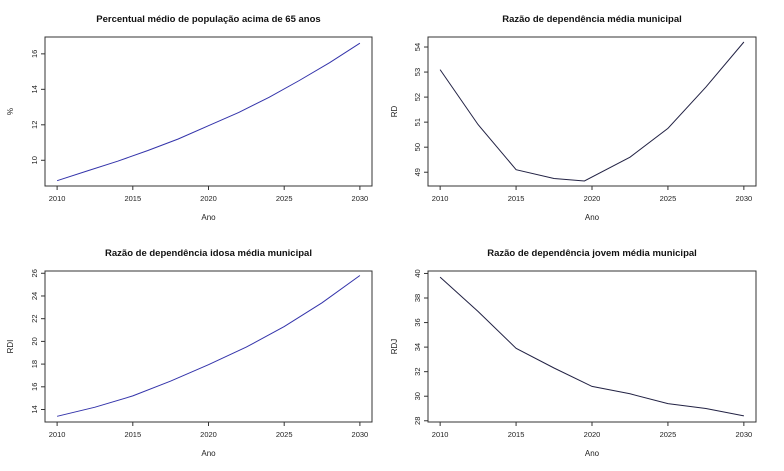 This screenshot has height=471, width=784. What do you see at coordinates (417, 421) in the screenshot?
I see `y-tick-label: 28` at bounding box center [417, 421].